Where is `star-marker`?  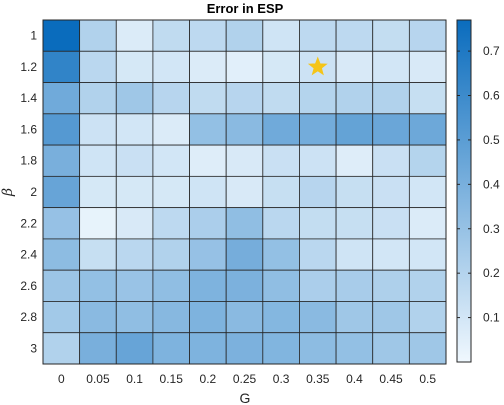
star-marker is located at coordinates (317, 66).